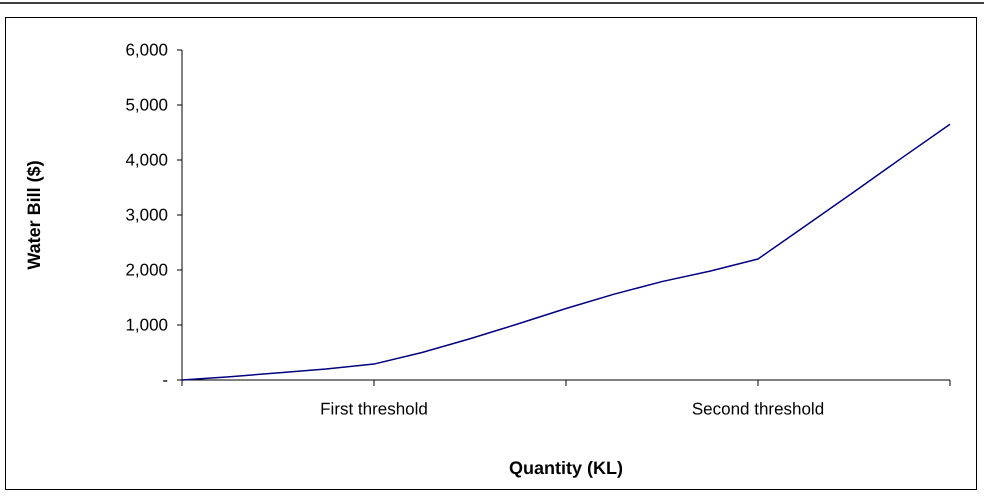 This screenshot has height=496, width=984. Describe the element at coordinates (146, 324) in the screenshot. I see `y-tick-label: 1,000` at that location.